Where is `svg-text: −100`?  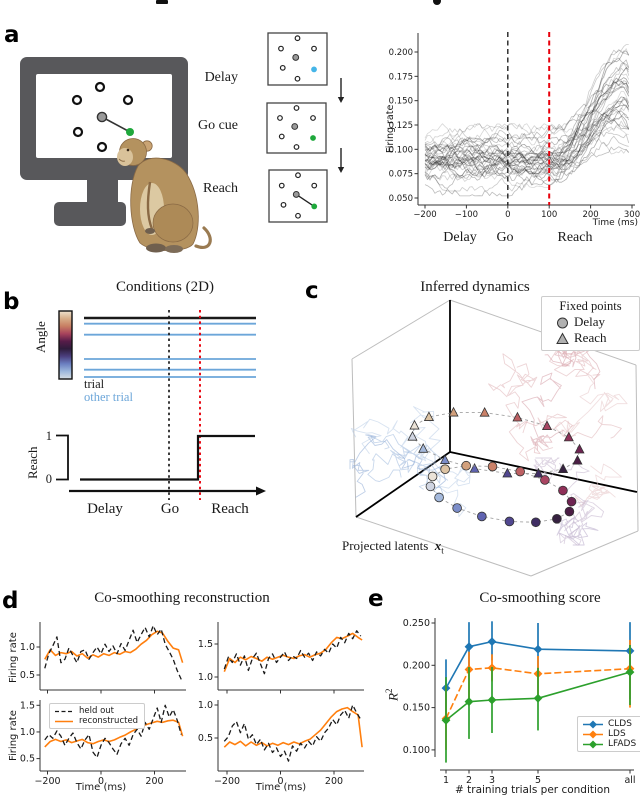 svg-text: −100 is located at coordinates (466, 215).